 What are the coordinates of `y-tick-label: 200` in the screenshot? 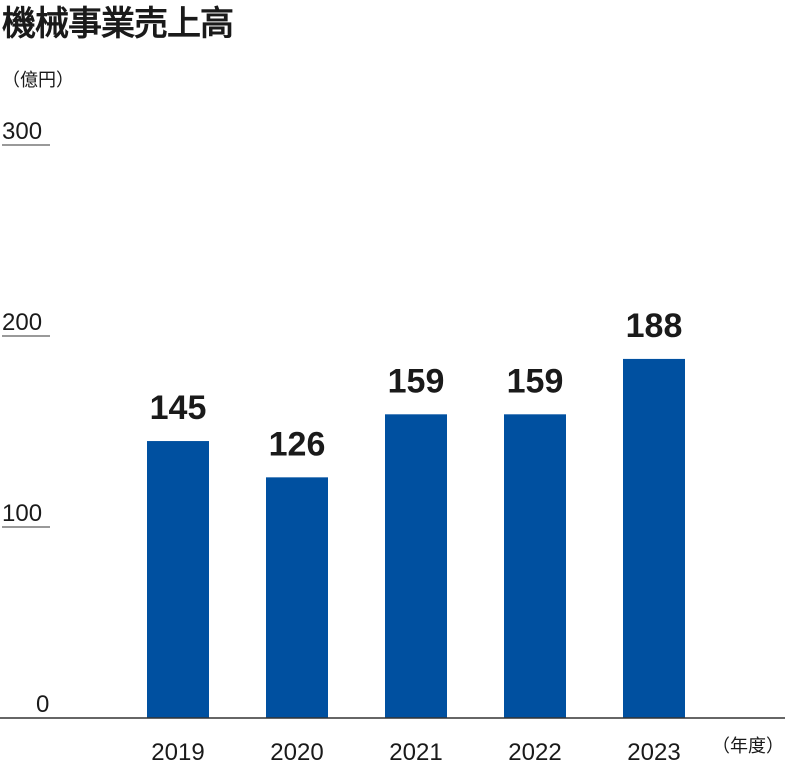 It's located at (22, 322).